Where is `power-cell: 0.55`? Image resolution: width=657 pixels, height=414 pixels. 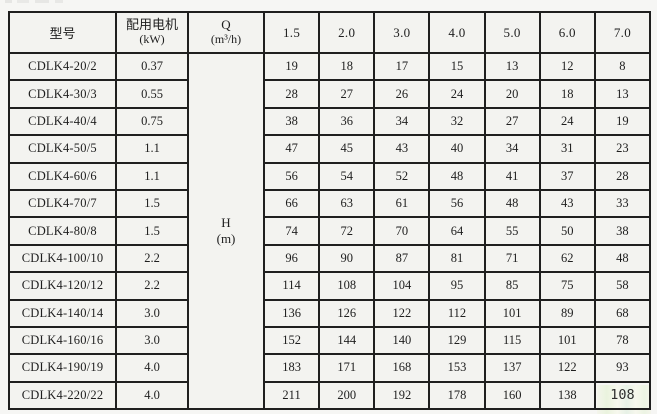 power-cell: 0.55 is located at coordinates (152, 94).